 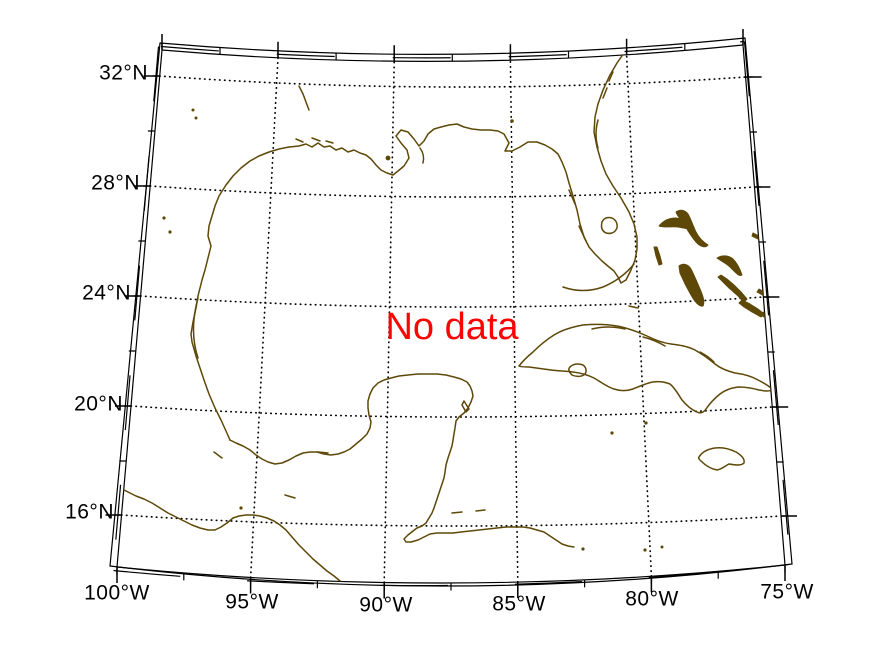 What do you see at coordinates (254, 475) in the screenshot?
I see `coastal-lagoons` at bounding box center [254, 475].